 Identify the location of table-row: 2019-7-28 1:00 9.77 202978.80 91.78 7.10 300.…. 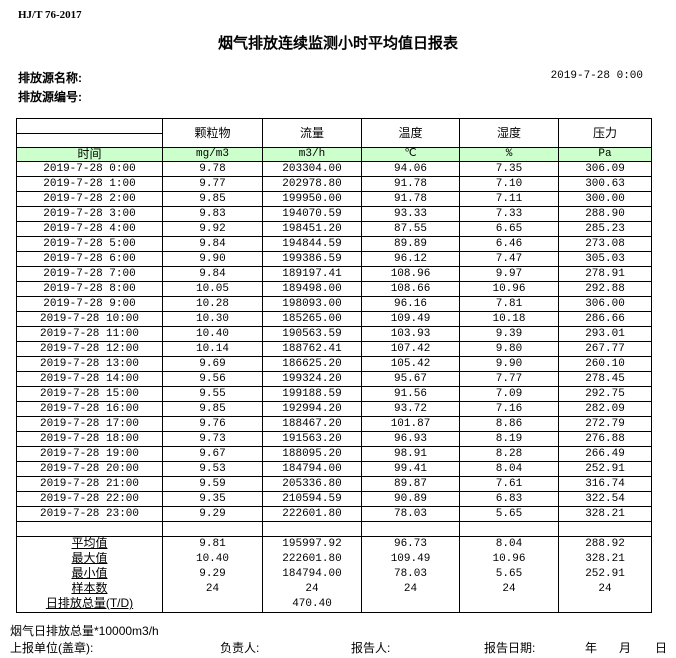
(334, 184).